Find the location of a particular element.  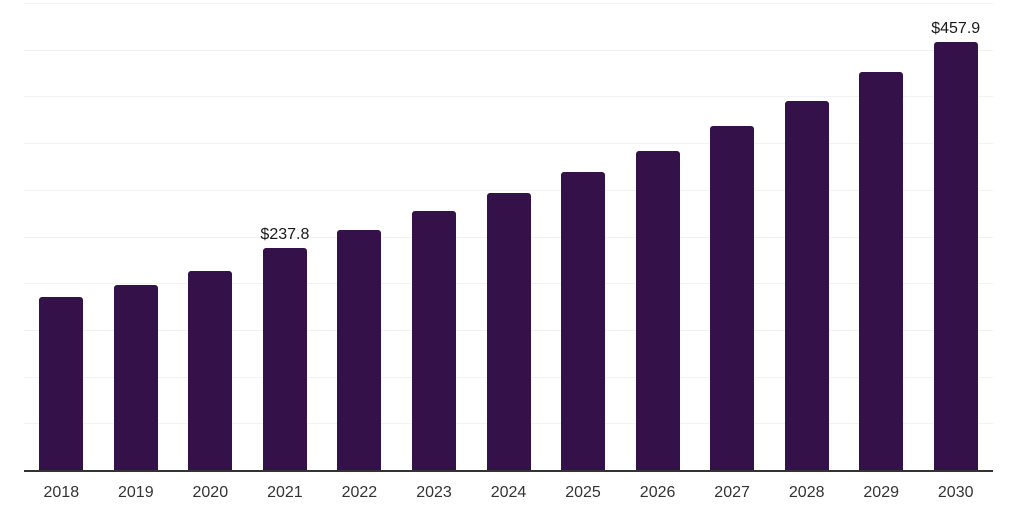

bar-2026 is located at coordinates (657, 310).